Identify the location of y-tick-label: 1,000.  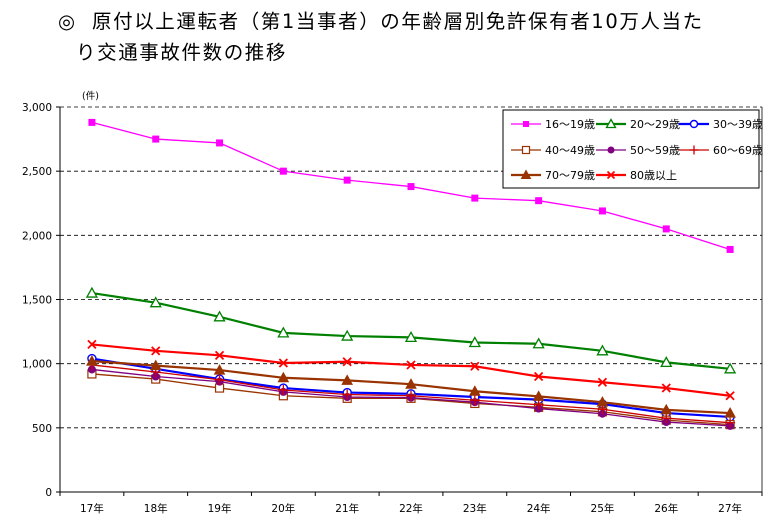
(37, 365).